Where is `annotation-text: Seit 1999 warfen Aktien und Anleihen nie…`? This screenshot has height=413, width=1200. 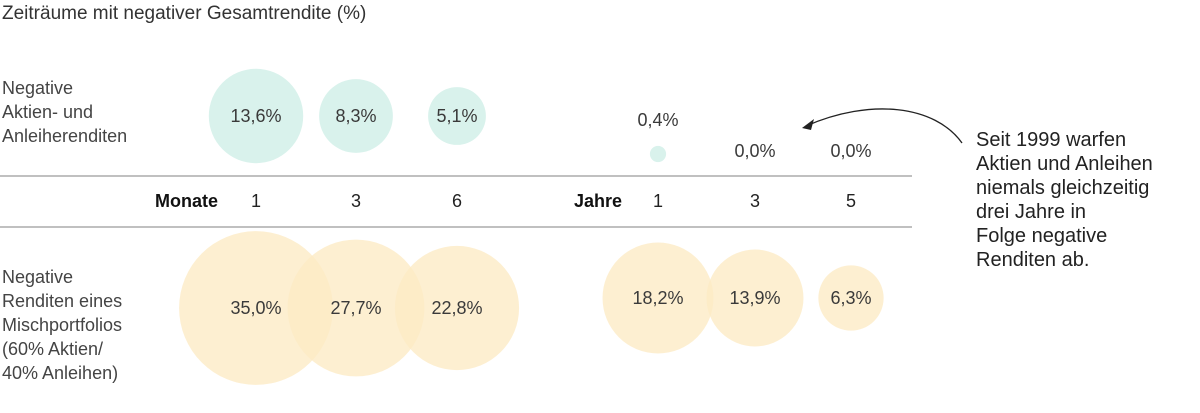 annotation-text: Seit 1999 warfen Aktien und Anleihen nie… is located at coordinates (1064, 200).